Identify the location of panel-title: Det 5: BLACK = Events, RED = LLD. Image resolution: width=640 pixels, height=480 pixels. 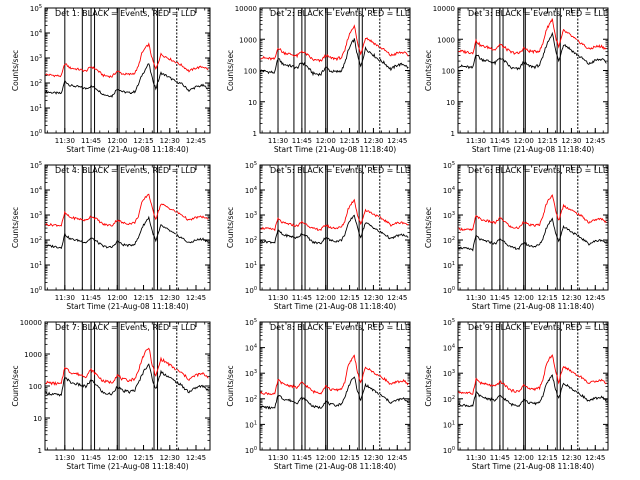
(340, 170).